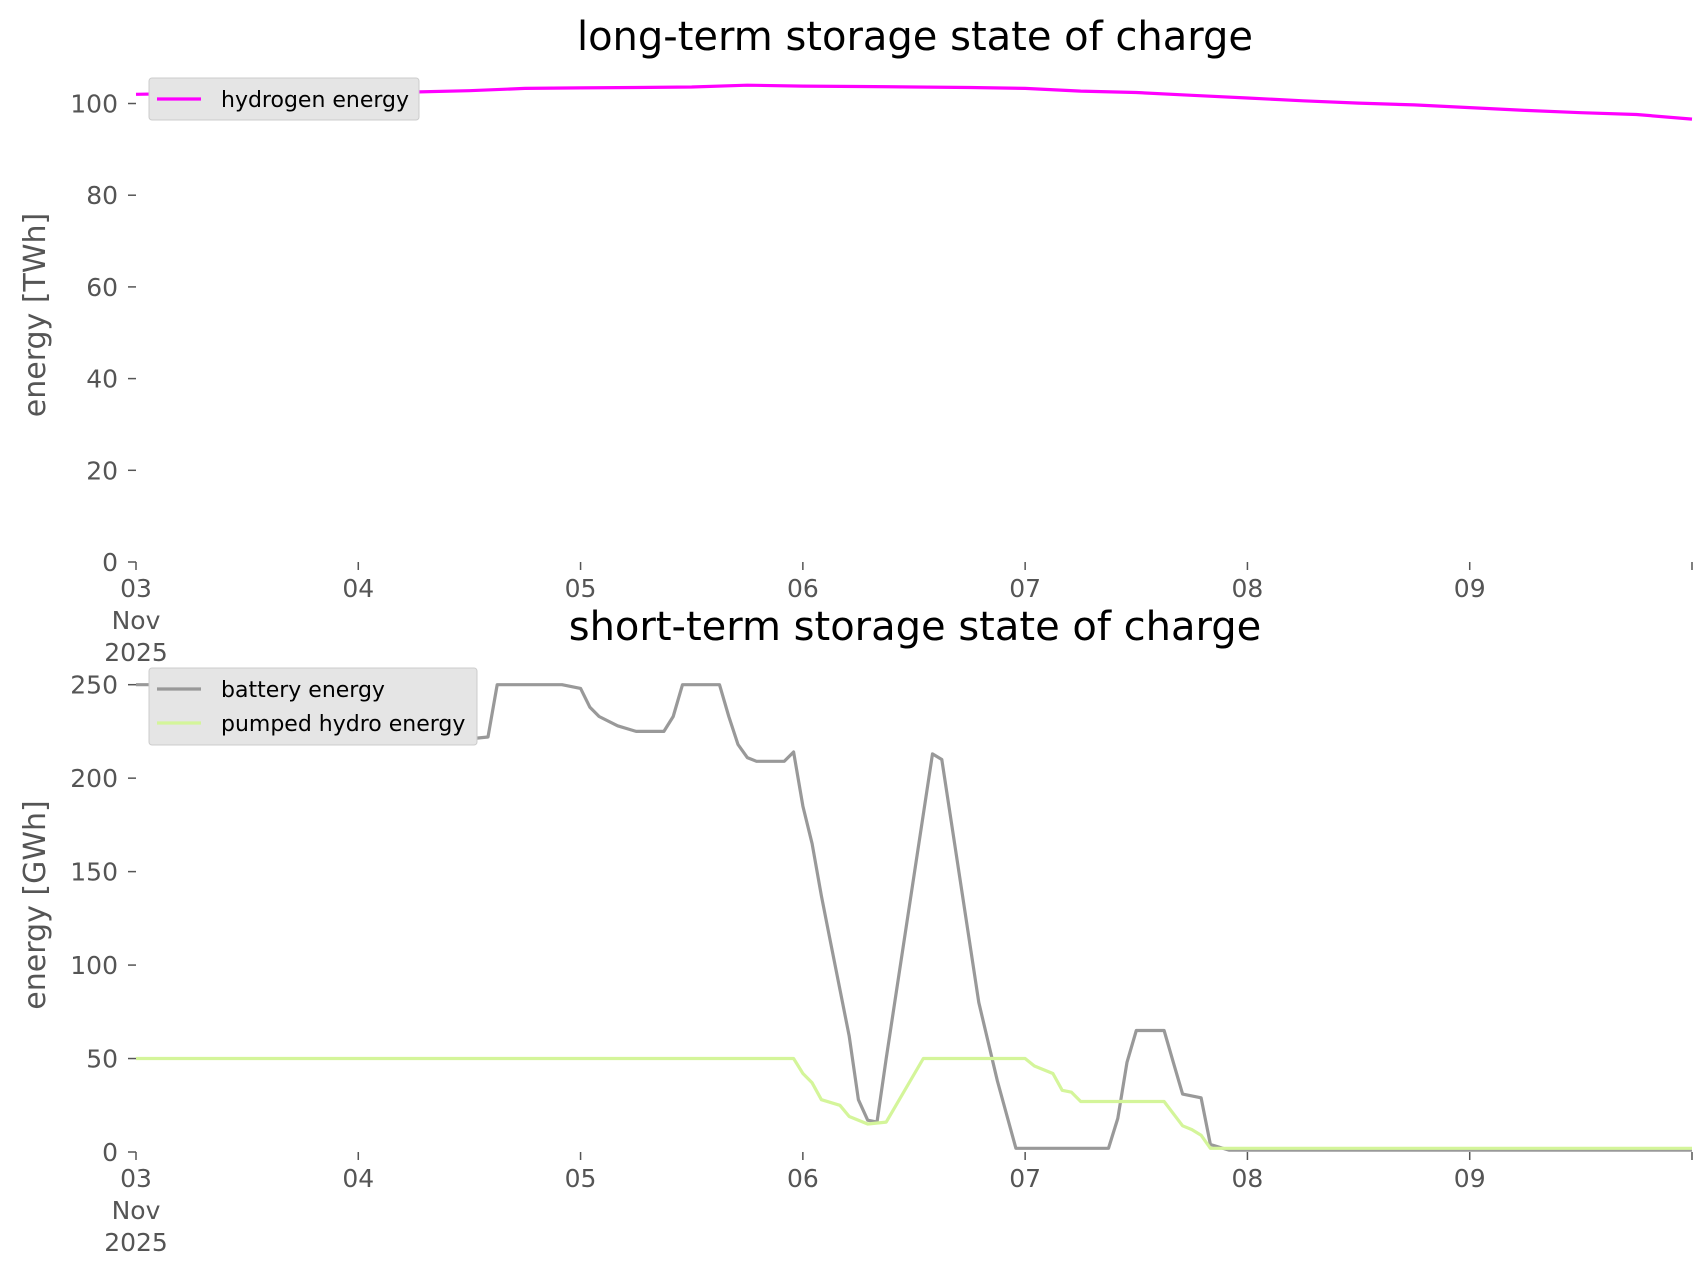 Image resolution: width=1706 pixels, height=1277 pixels. Describe the element at coordinates (103, 919) in the screenshot. I see `y-ticks-short-term: 0 50 100 150 200 250` at that location.